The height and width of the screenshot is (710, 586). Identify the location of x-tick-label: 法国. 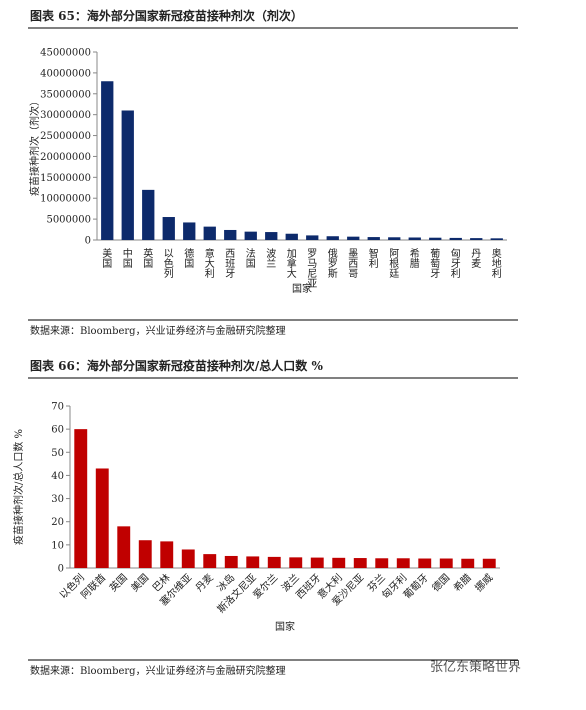
(249, 258).